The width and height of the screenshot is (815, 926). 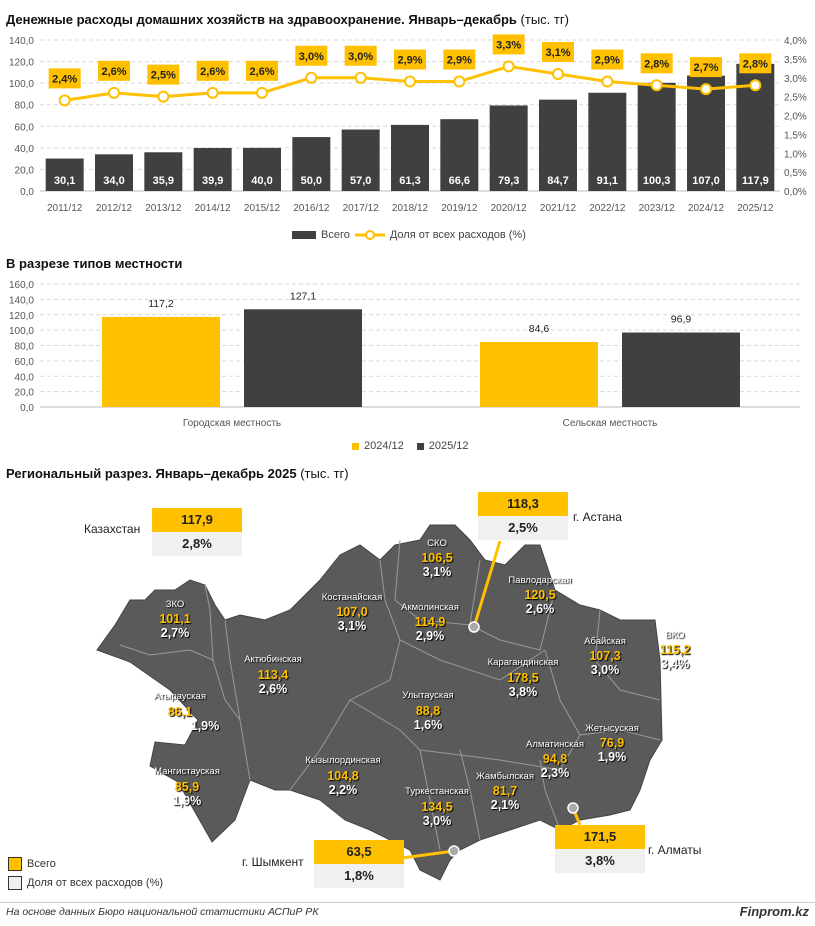 What do you see at coordinates (187, 771) in the screenshot?
I see `region-name: Мангистауская` at bounding box center [187, 771].